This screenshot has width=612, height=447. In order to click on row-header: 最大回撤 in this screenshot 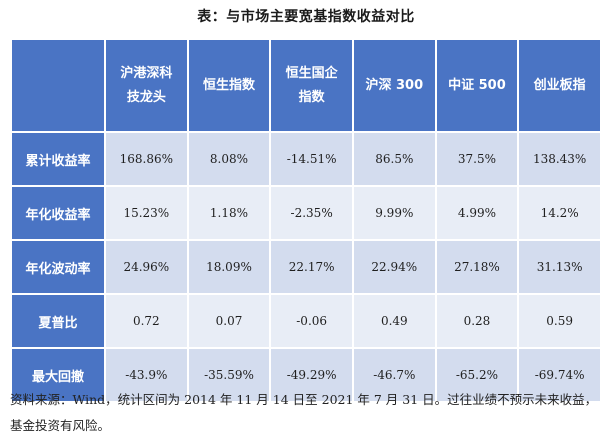, I will do `click(58, 375)`.